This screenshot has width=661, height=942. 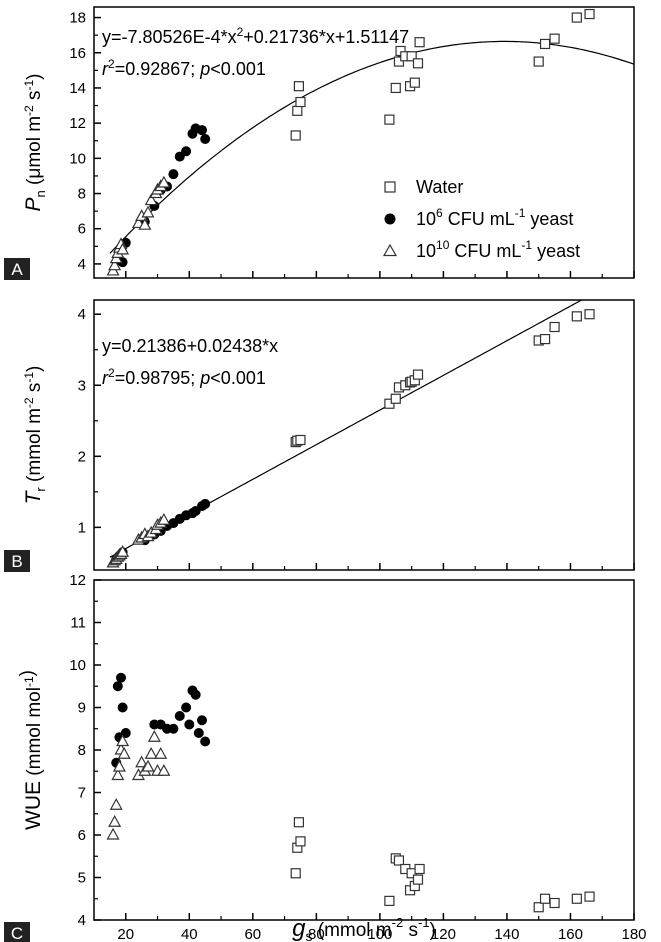 I want to click on series-filled-circle, so click(x=161, y=195).